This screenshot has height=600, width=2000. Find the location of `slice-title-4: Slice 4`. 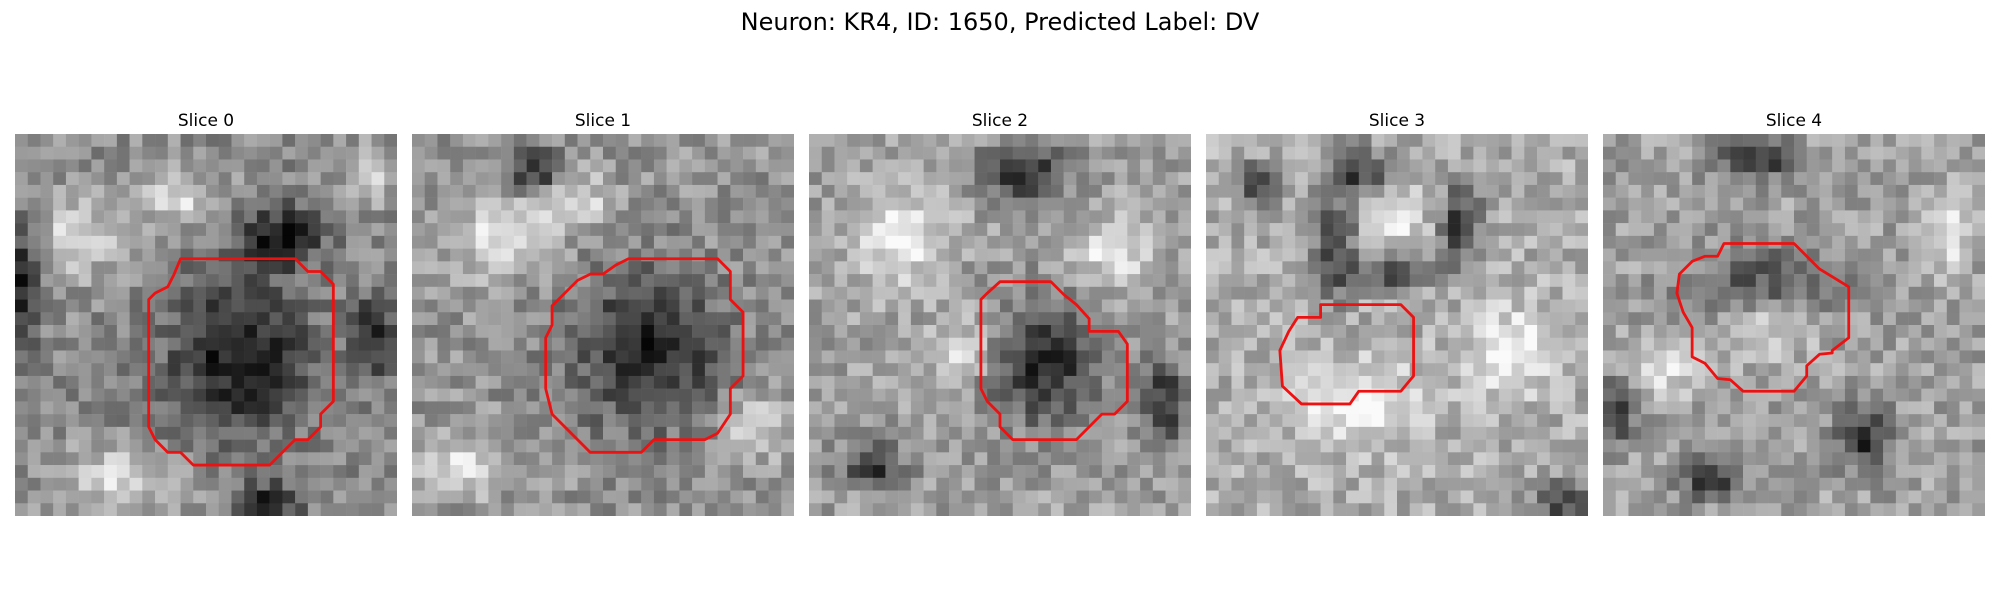

slice-title-4: Slice 4 is located at coordinates (1794, 121).